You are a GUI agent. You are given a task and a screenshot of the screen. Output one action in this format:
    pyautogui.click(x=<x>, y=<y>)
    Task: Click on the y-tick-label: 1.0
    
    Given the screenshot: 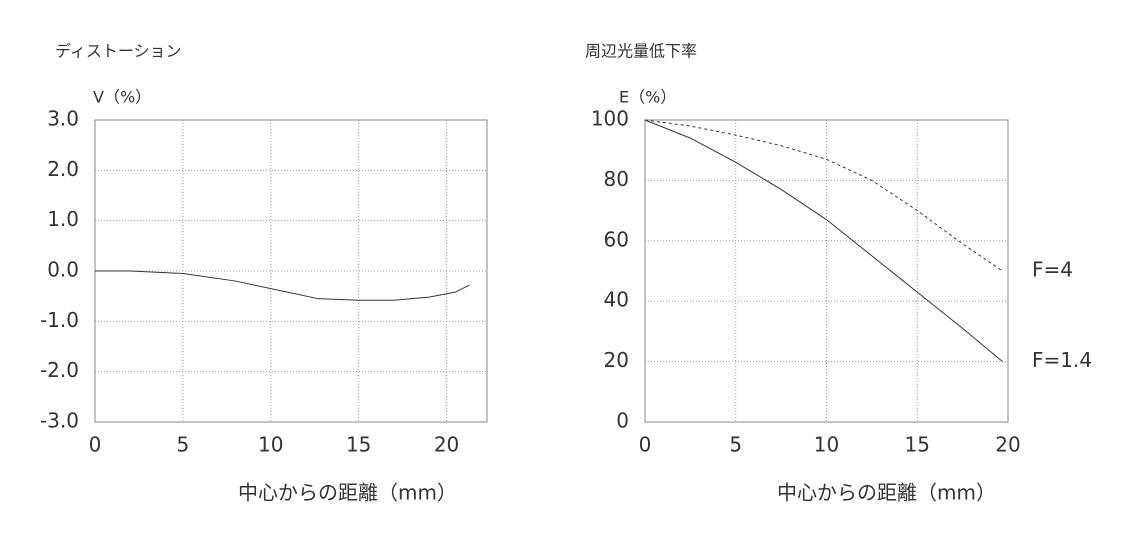 What is the action you would take?
    pyautogui.click(x=63, y=219)
    